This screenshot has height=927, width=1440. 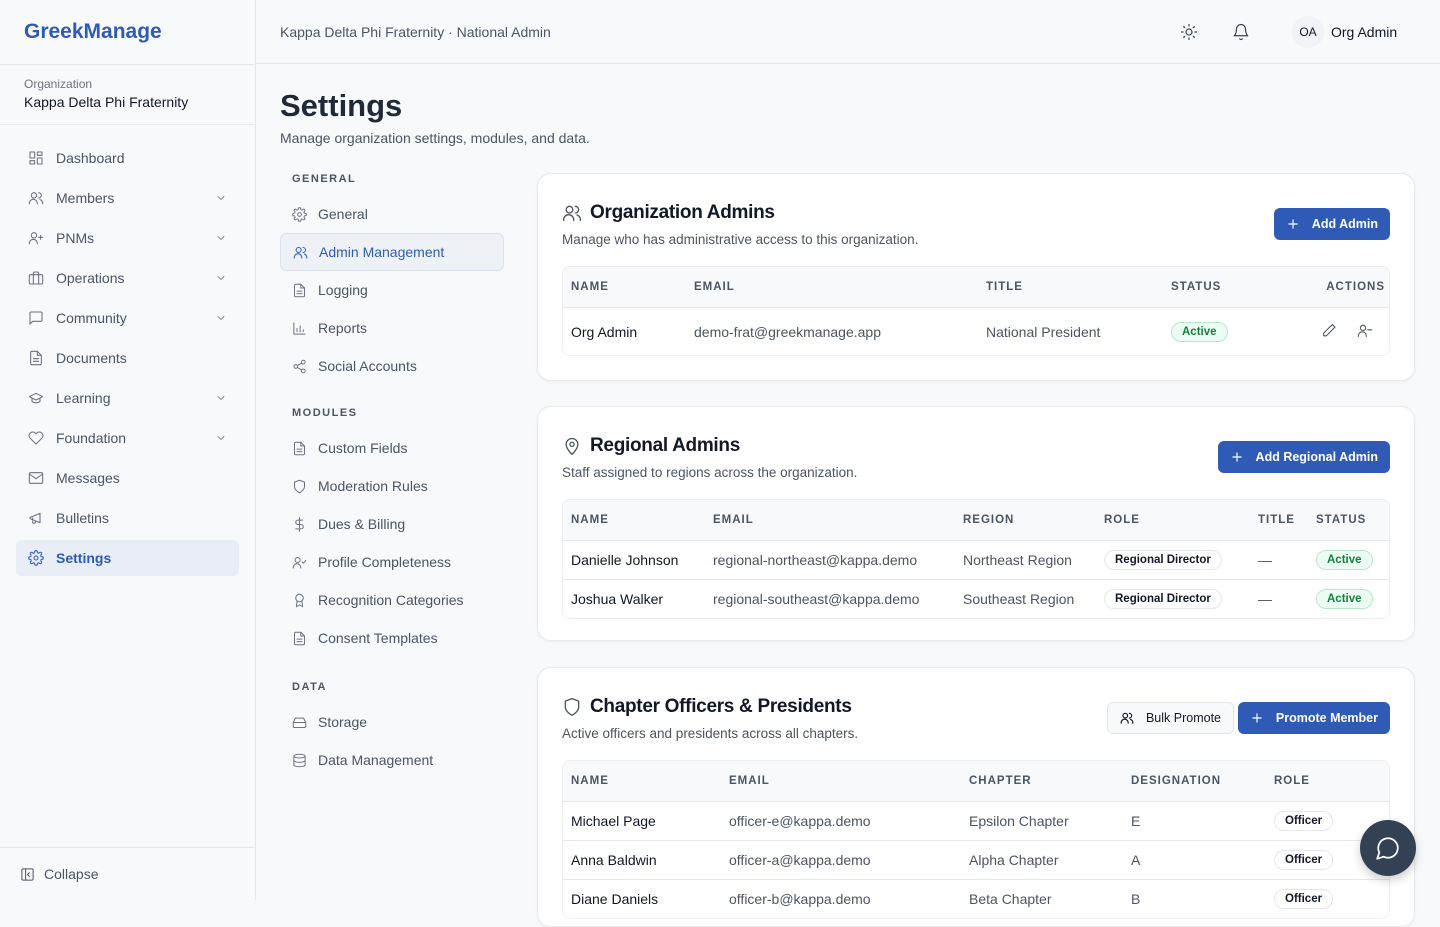 I want to click on settings-nav-label: Admin Management, so click(x=382, y=252).